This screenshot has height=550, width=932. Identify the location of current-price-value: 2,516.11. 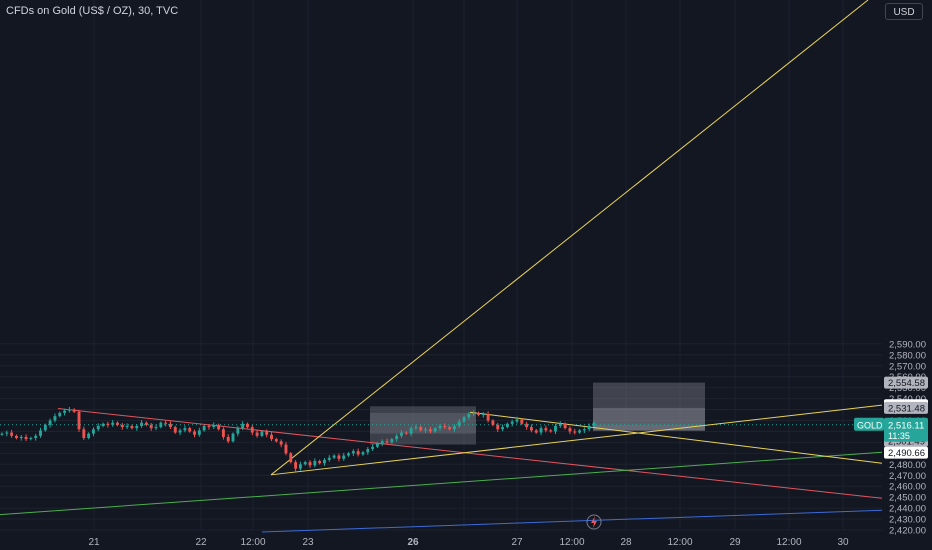
(906, 425).